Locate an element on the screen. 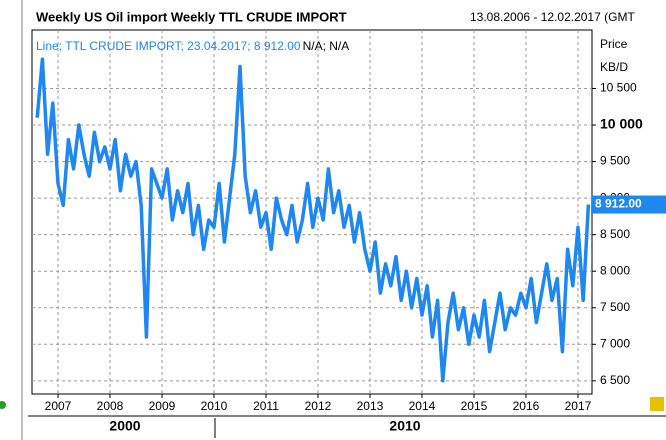 The image size is (666, 440). decade-label: 2010 is located at coordinates (404, 426).